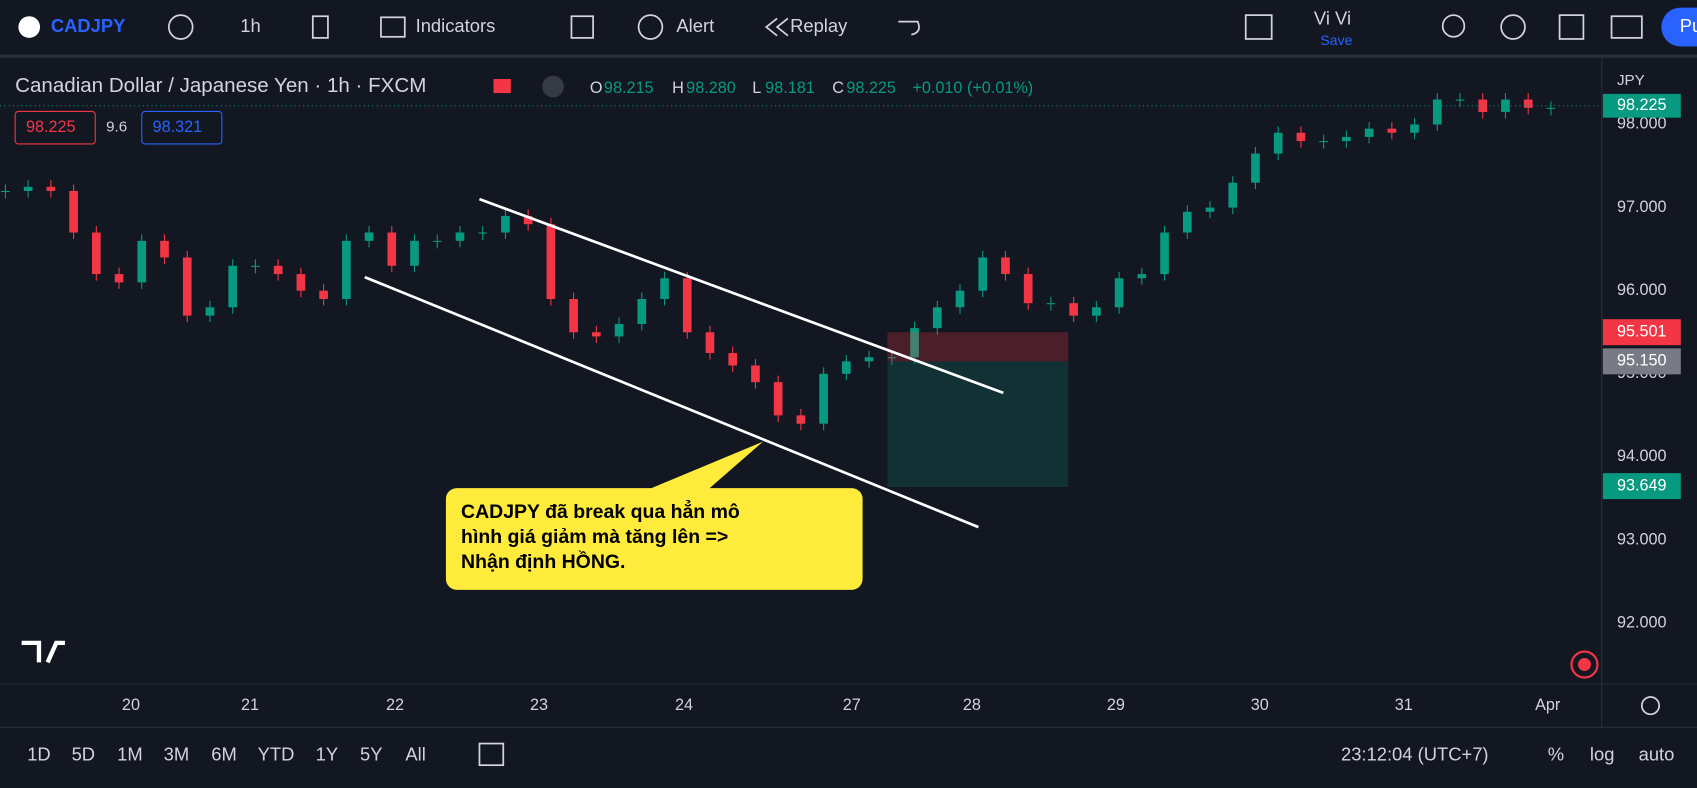  What do you see at coordinates (582, 27) in the screenshot?
I see `layouts` at bounding box center [582, 27].